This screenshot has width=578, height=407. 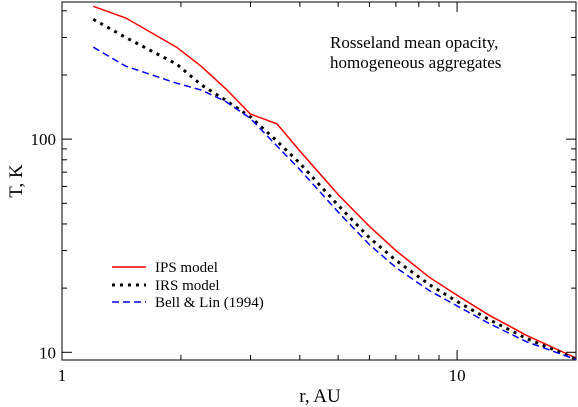 I want to click on y-tick-label: 100, so click(x=44, y=139).